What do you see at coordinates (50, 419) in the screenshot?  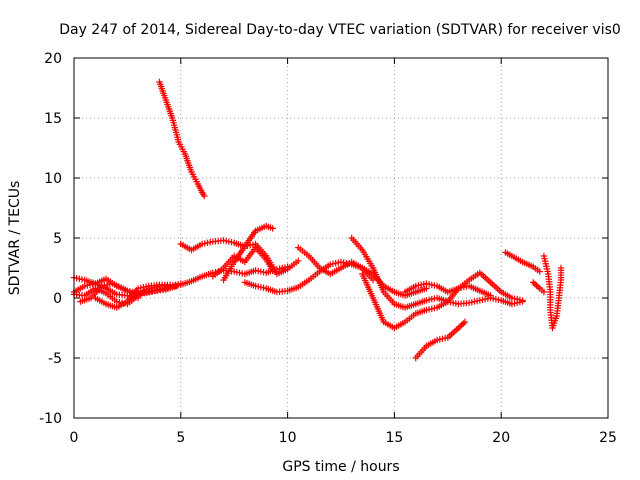 I see `y-tick-label: -10` at bounding box center [50, 419].